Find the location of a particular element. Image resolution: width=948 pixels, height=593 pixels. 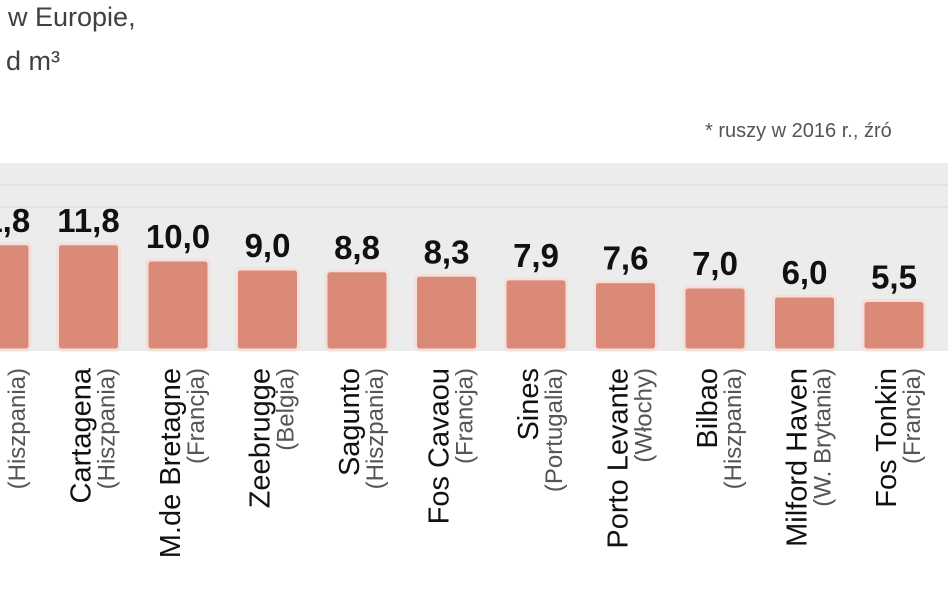

value-label-5: 8,3 is located at coordinates (447, 251).